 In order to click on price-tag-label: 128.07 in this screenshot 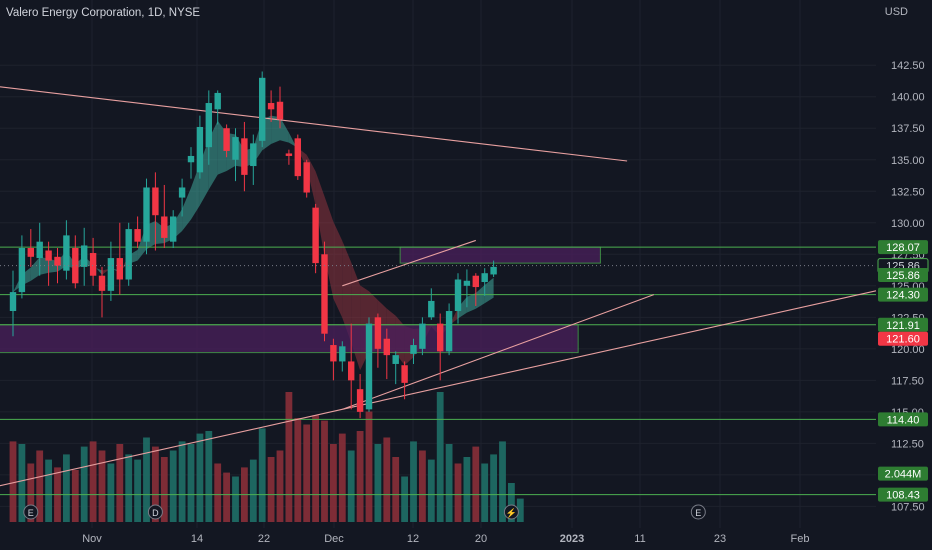, I will do `click(903, 248)`.